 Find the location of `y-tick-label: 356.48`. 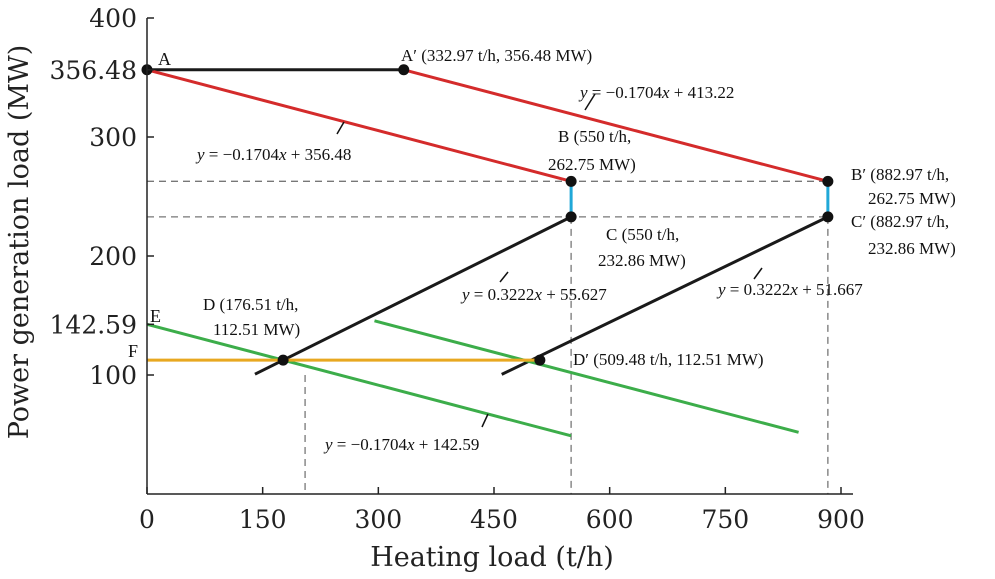

y-tick-label: 356.48 is located at coordinates (93, 70).